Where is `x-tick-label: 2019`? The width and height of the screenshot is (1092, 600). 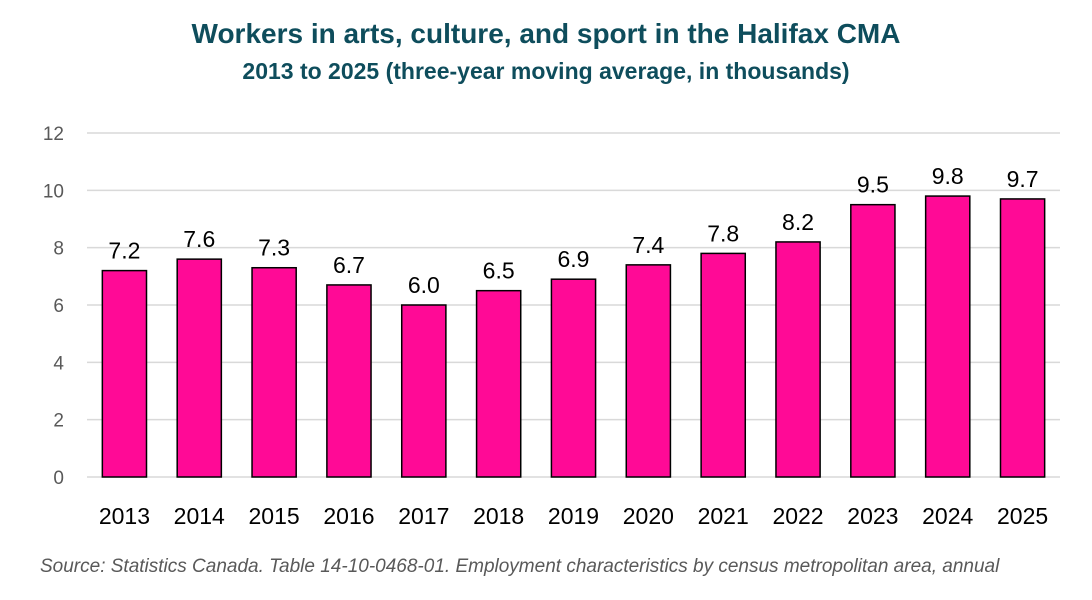
x-tick-label: 2019 is located at coordinates (573, 516).